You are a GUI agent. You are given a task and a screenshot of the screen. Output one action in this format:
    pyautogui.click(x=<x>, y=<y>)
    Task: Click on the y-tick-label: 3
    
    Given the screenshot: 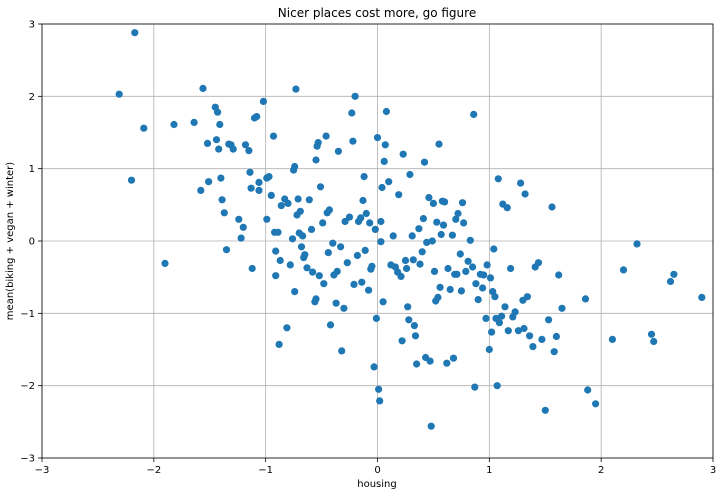 What is the action you would take?
    pyautogui.click(x=32, y=25)
    